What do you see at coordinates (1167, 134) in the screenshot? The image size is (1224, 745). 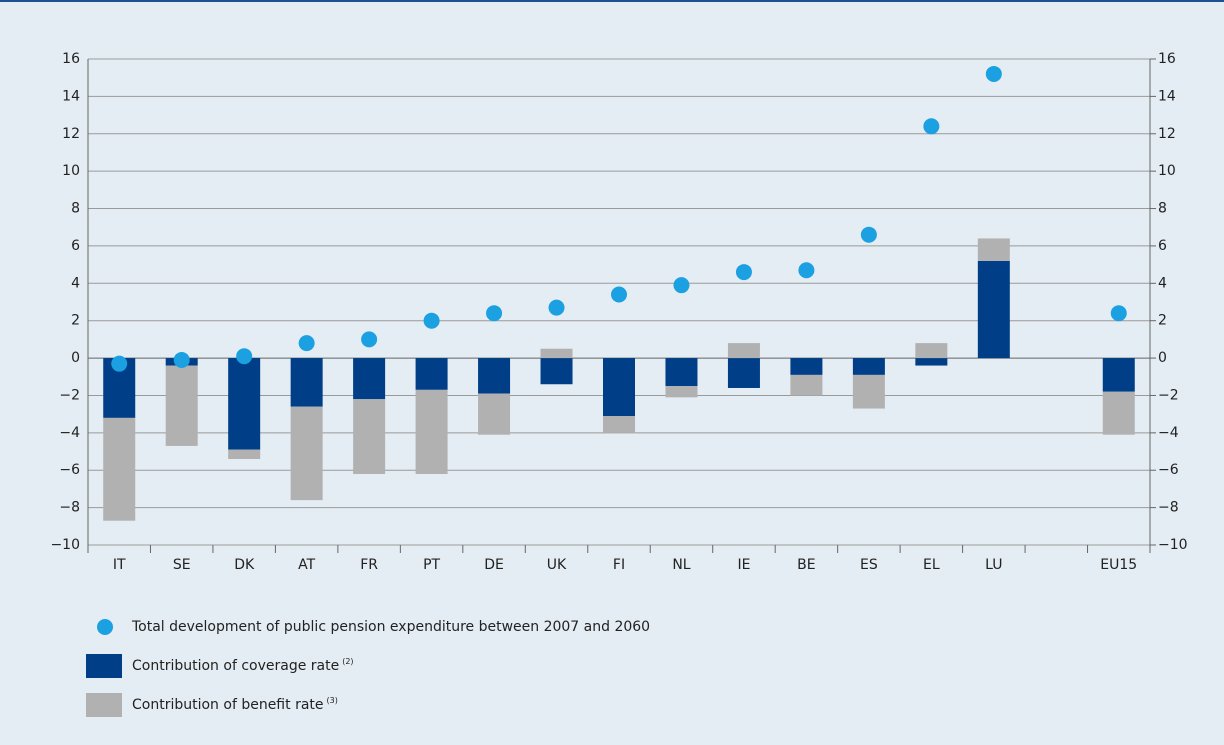 I see `y2-tick-label: 12` at bounding box center [1167, 134].